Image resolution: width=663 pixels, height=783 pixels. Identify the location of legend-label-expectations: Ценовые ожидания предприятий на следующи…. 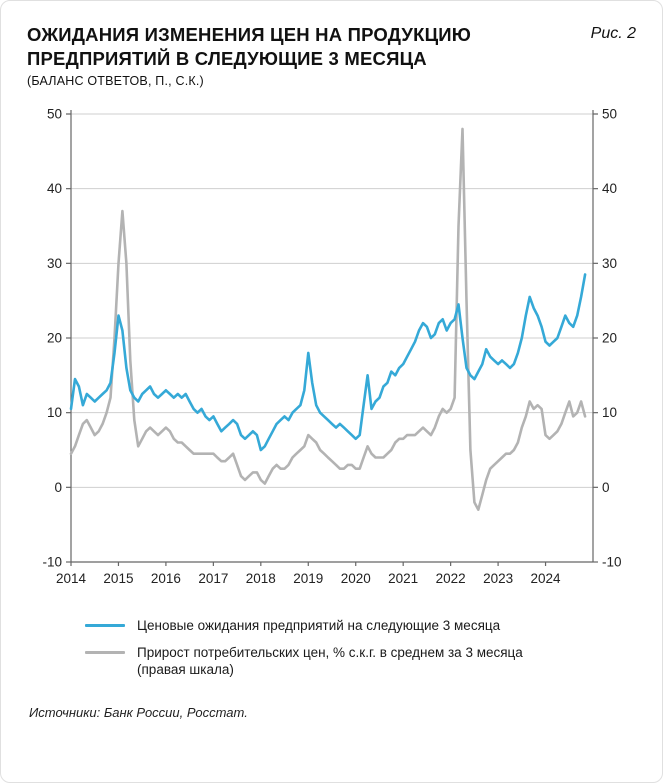
(319, 626).